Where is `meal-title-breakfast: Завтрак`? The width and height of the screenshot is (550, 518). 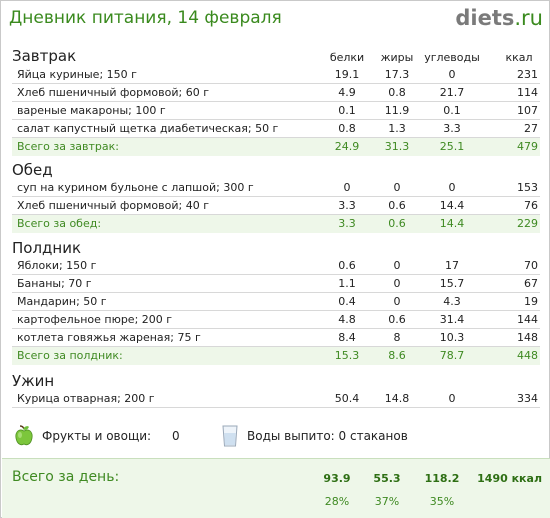
meal-title-breakfast: Завтрак is located at coordinates (44, 56).